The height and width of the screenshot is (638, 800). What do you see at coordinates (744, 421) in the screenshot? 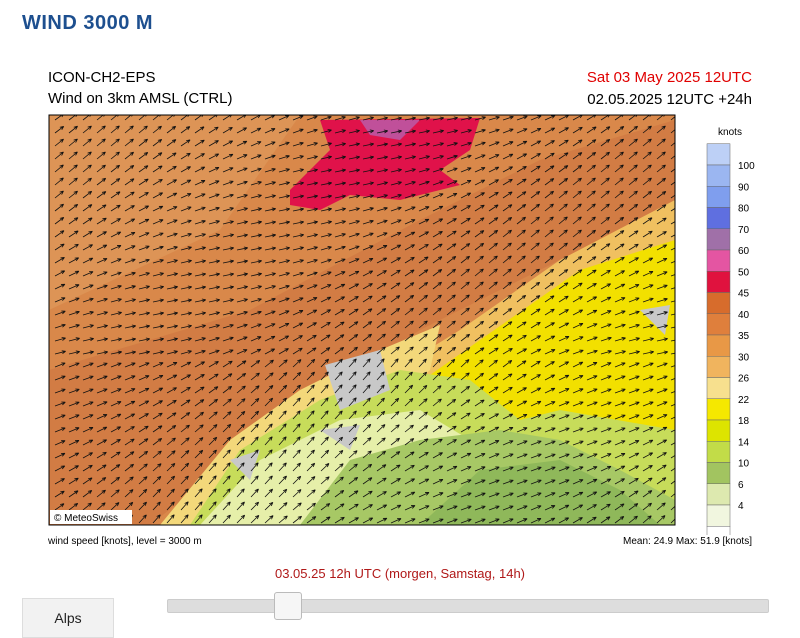
I see `colorbar-label: 18` at bounding box center [744, 421].